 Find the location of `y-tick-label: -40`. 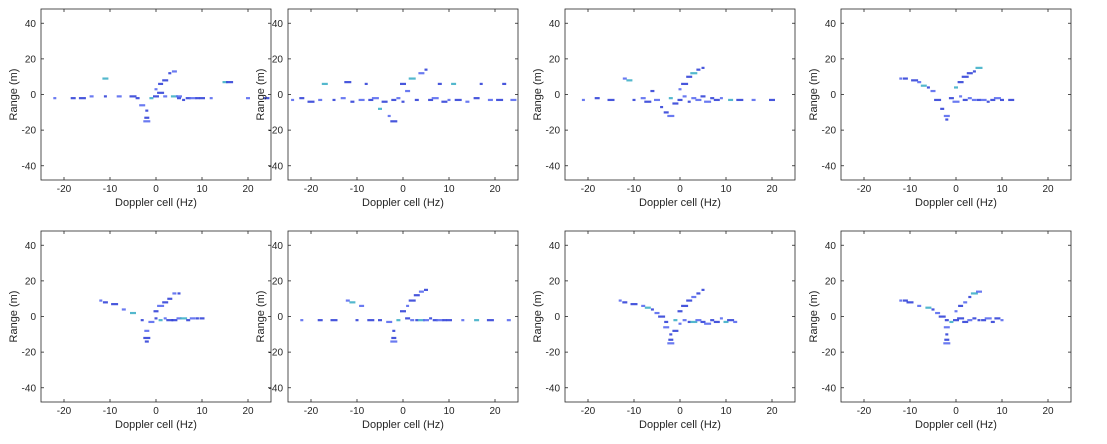

y-tick-label: -40 is located at coordinates (276, 166).